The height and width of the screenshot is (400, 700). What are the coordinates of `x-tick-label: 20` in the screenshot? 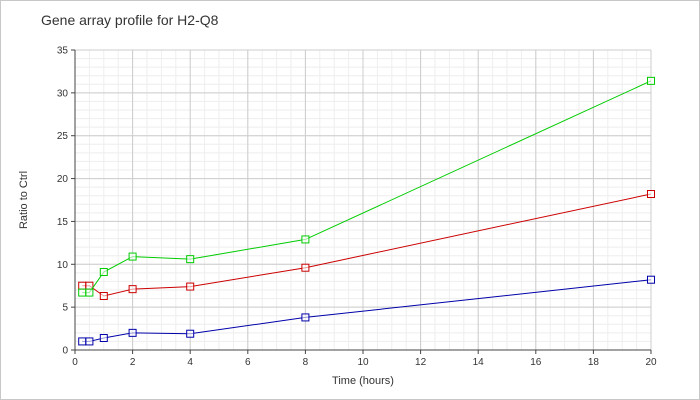 It's located at (651, 362).